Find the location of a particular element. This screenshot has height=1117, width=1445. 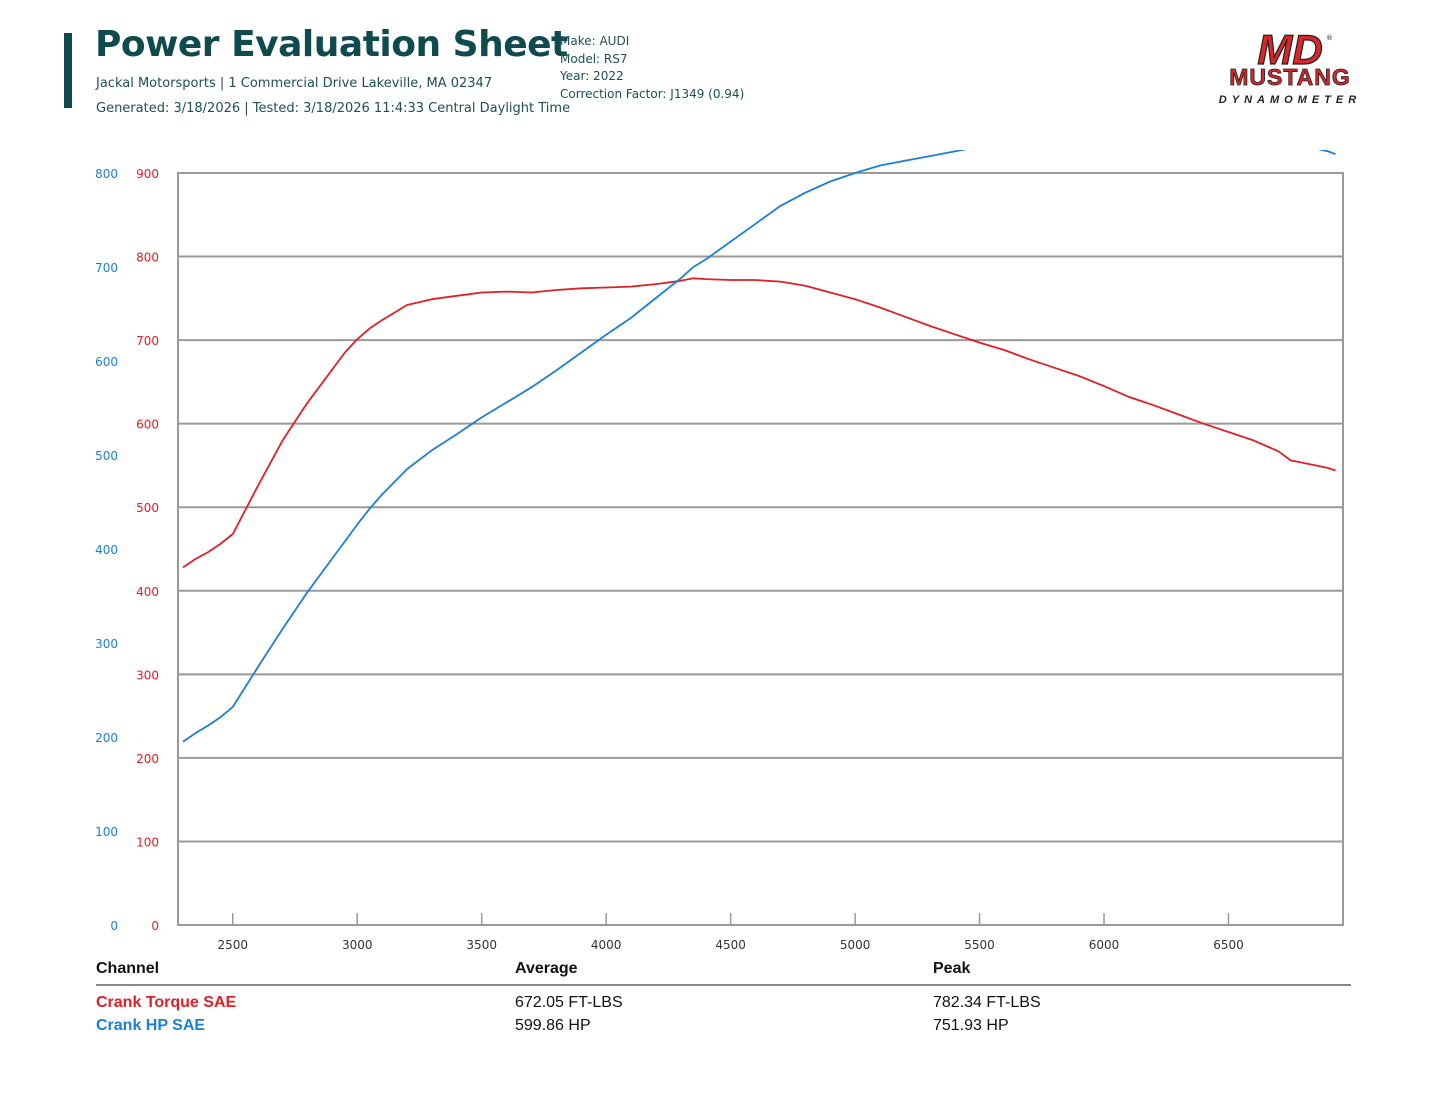

logo-name: MUSTANG is located at coordinates (1290, 77).